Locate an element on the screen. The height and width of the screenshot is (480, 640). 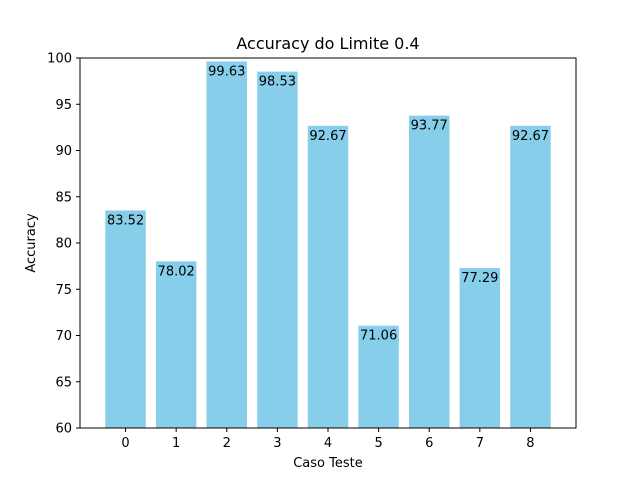
bar-label-6: 93.77 is located at coordinates (429, 126).